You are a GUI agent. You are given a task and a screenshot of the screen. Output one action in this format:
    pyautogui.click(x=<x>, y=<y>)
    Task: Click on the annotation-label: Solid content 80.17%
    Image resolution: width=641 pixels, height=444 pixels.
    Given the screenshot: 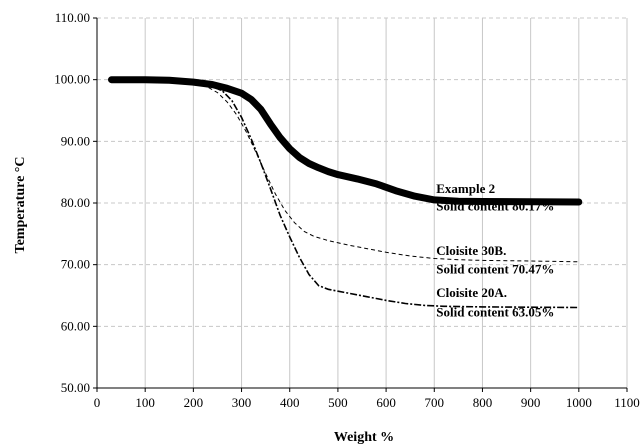 What is the action you would take?
    pyautogui.click(x=495, y=205)
    